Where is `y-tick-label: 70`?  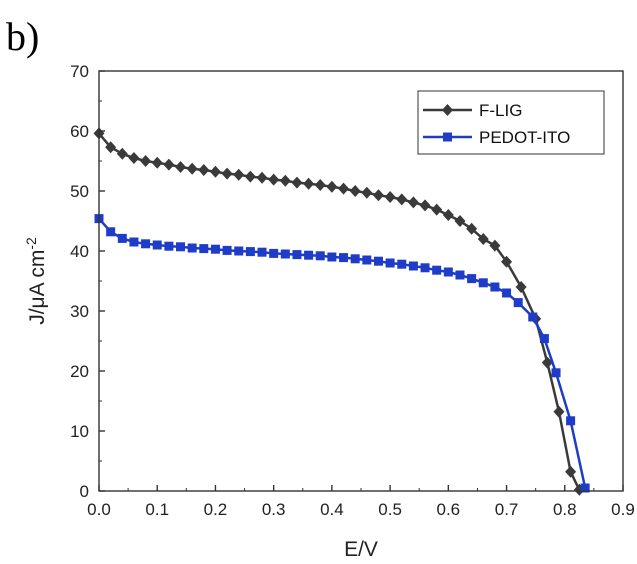
y-tick-label: 70 is located at coordinates (79, 71).